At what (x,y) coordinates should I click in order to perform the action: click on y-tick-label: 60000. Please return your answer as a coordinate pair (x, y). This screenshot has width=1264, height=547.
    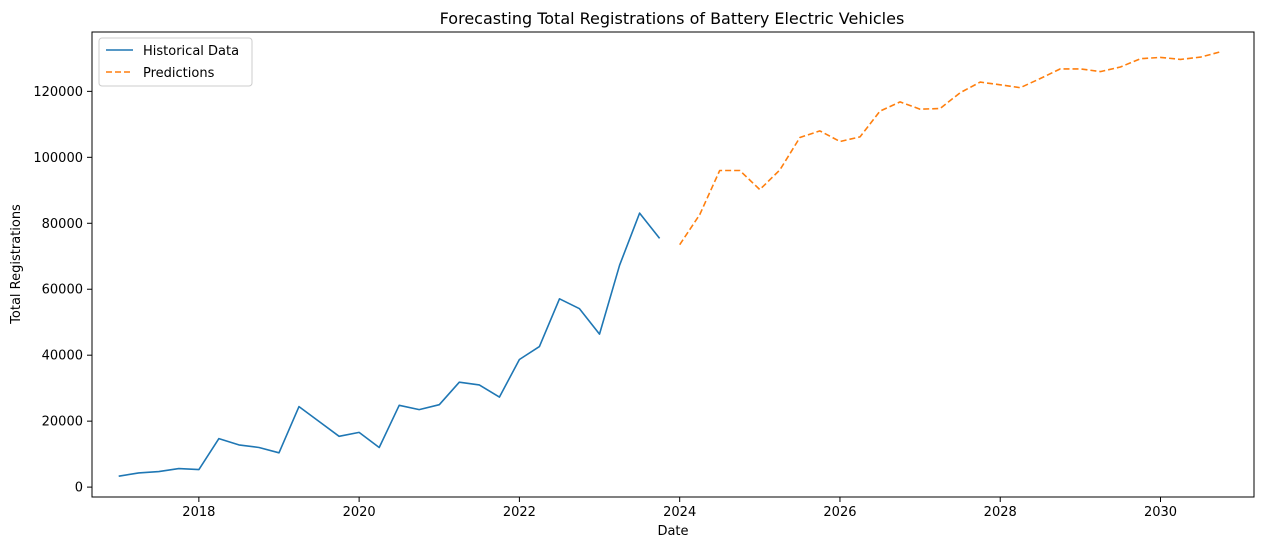
    Looking at the image, I should click on (62, 290).